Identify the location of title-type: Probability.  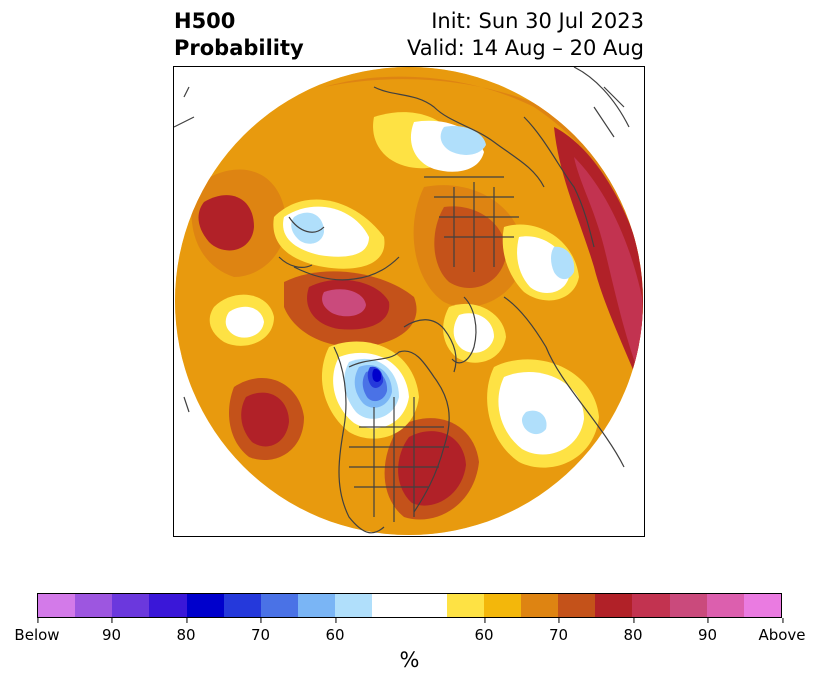
(239, 48).